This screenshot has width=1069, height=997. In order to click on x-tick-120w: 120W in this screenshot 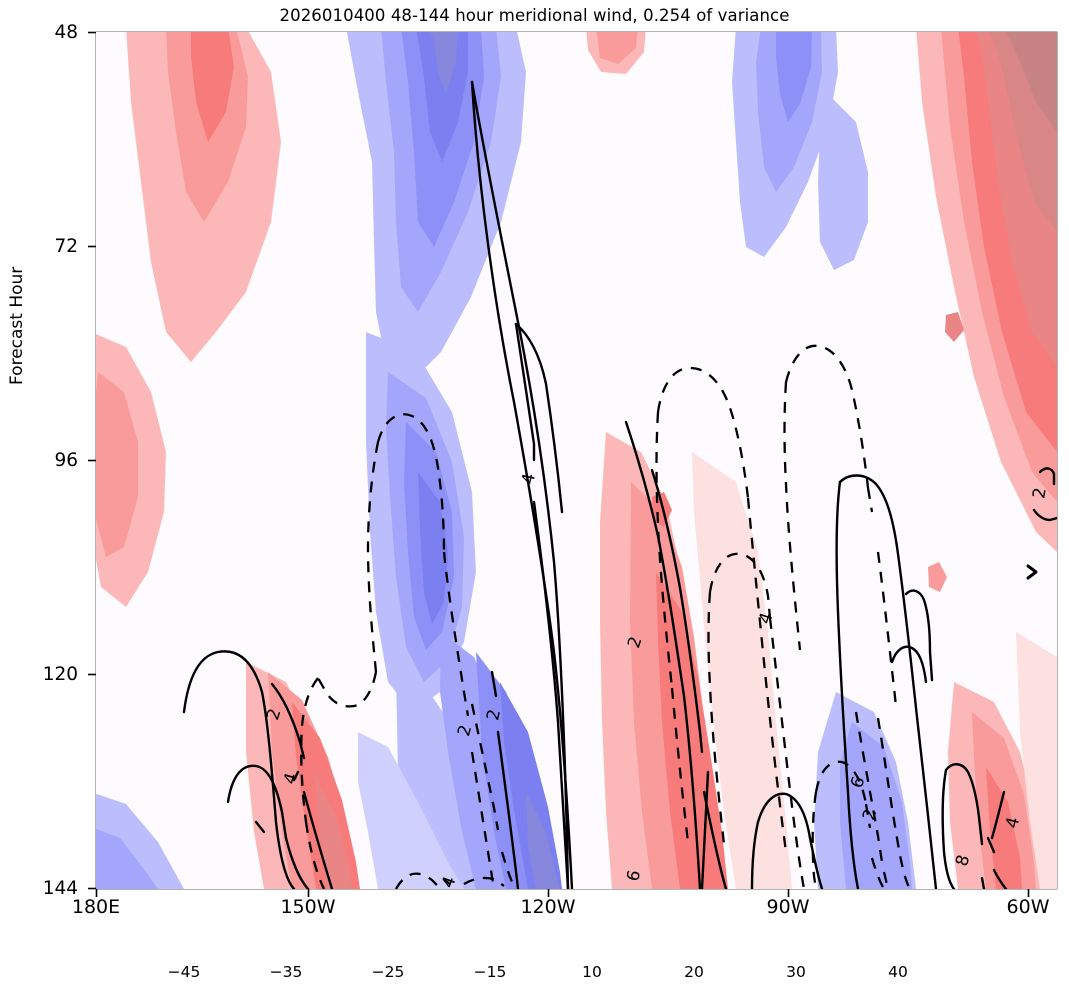, I will do `click(548, 907)`.